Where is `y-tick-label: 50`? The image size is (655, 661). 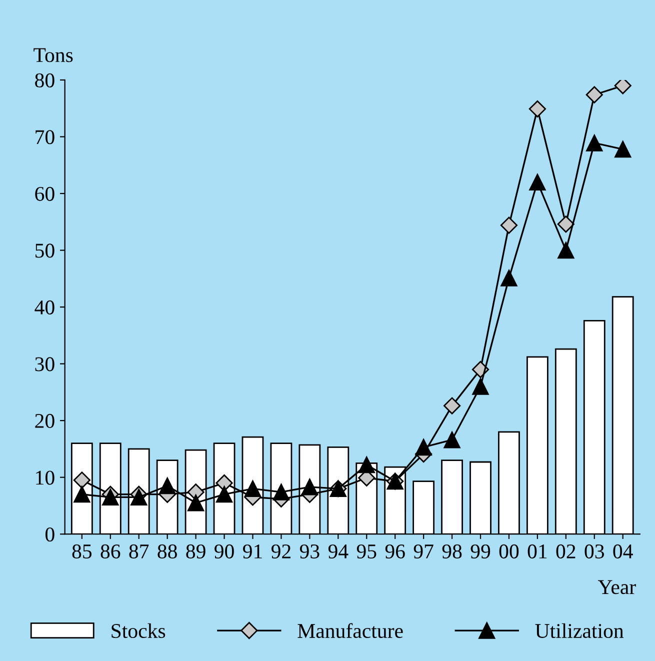 y-tick-label: 50 is located at coordinates (45, 251).